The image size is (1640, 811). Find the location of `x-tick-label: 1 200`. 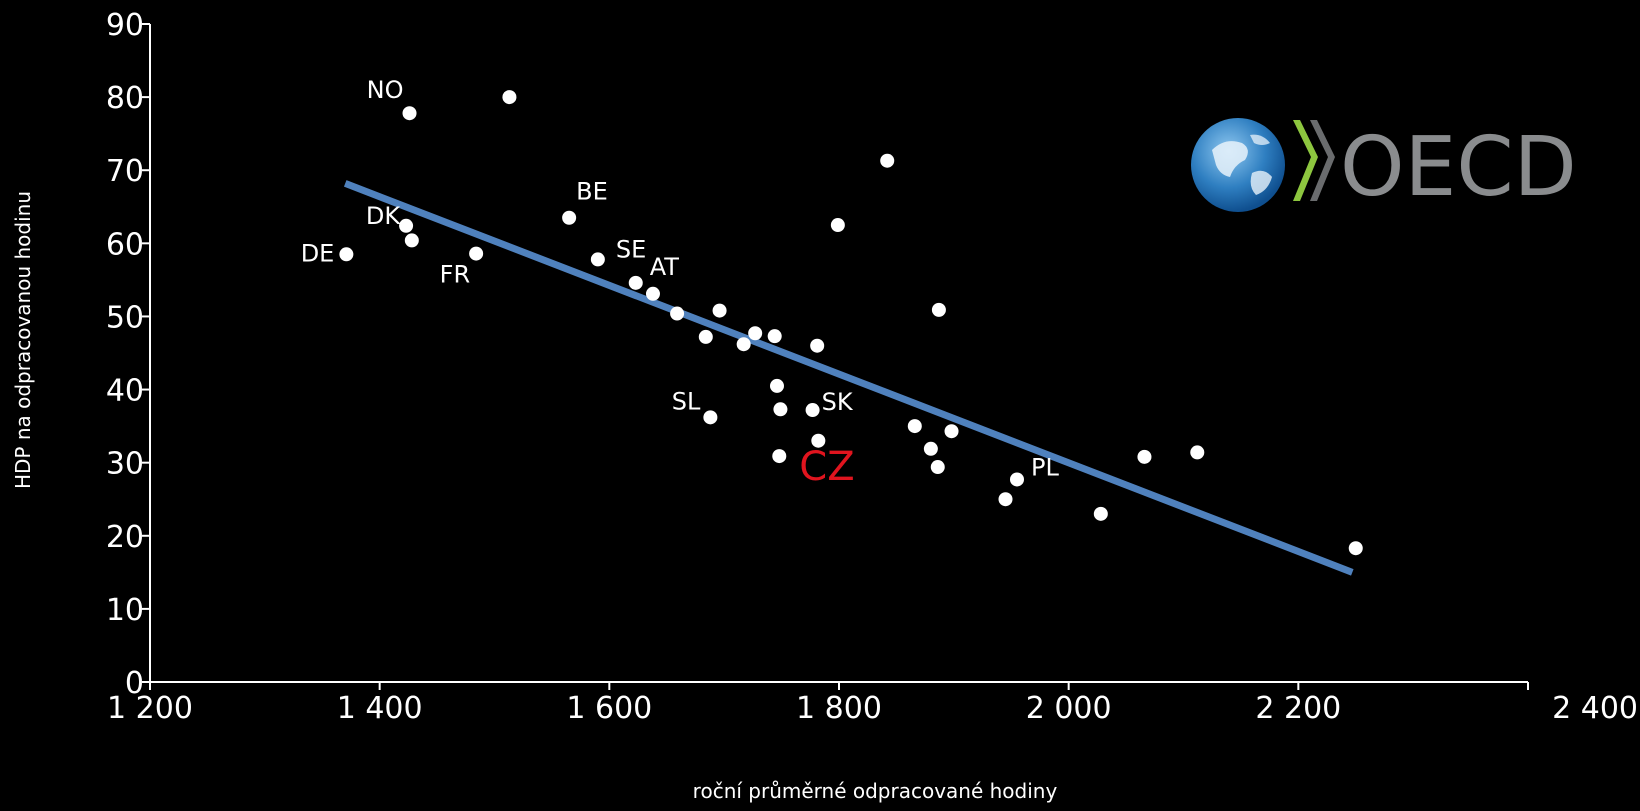

x-tick-label: 1 200 is located at coordinates (150, 708).